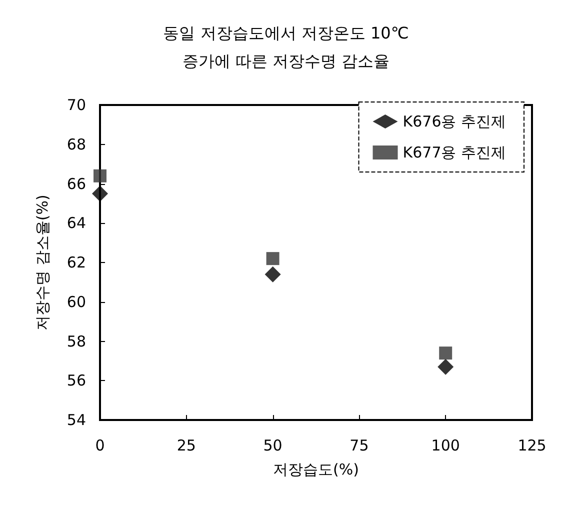  What do you see at coordinates (76, 105) in the screenshot?
I see `y-tick-label: 70` at bounding box center [76, 105].